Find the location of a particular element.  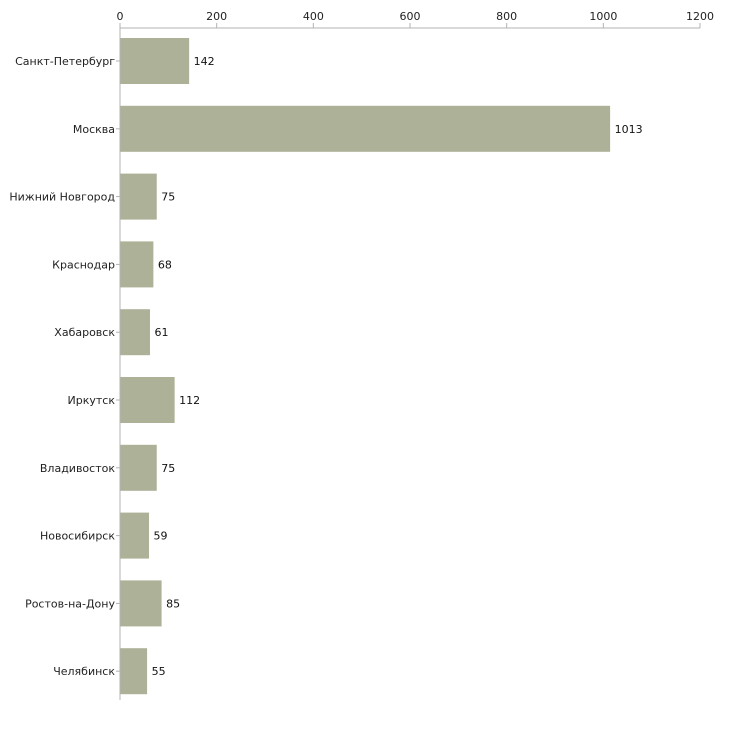

value-label: 112 is located at coordinates (189, 400).